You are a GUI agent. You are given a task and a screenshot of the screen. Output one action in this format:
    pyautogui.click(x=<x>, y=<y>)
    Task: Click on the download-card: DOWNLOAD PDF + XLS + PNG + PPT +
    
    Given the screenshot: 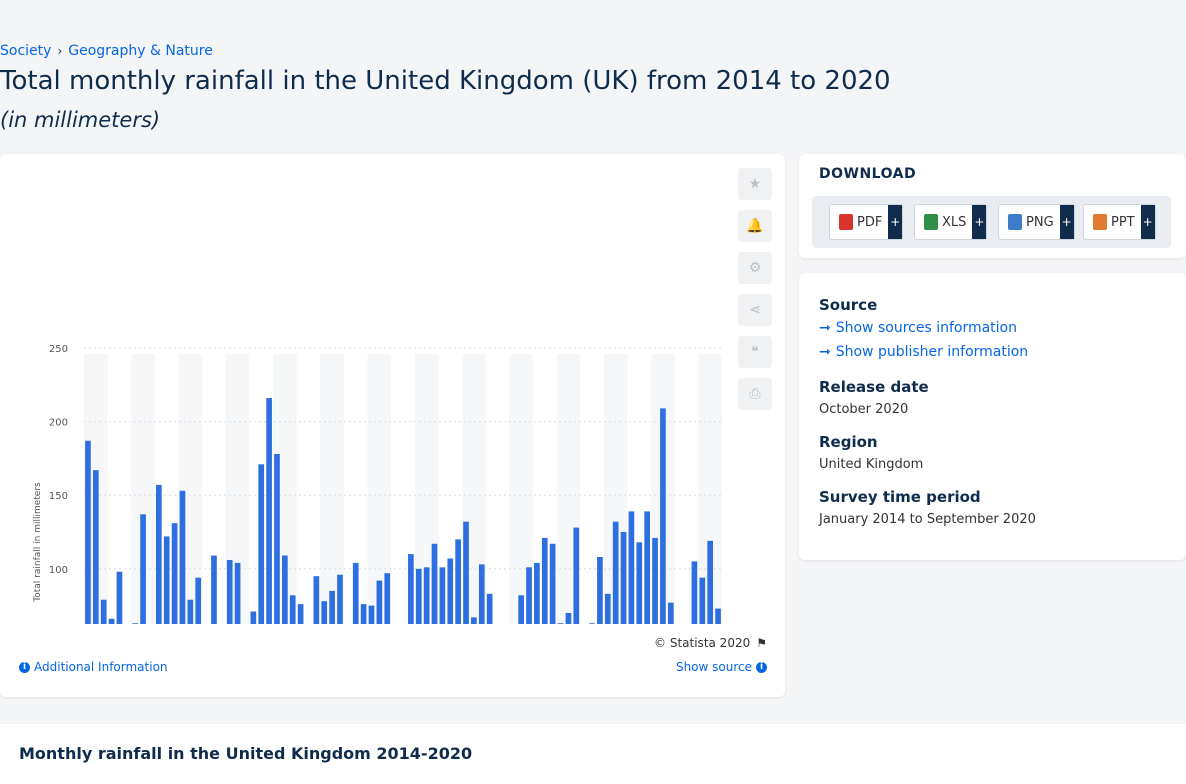 What is the action you would take?
    pyautogui.click(x=992, y=206)
    